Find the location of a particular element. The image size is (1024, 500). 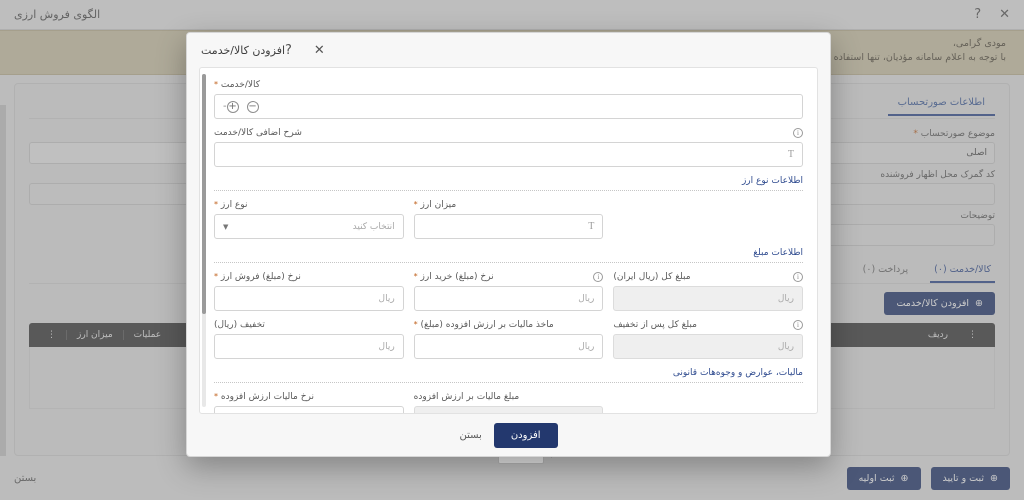

discount-input: ریال is located at coordinates (309, 346).